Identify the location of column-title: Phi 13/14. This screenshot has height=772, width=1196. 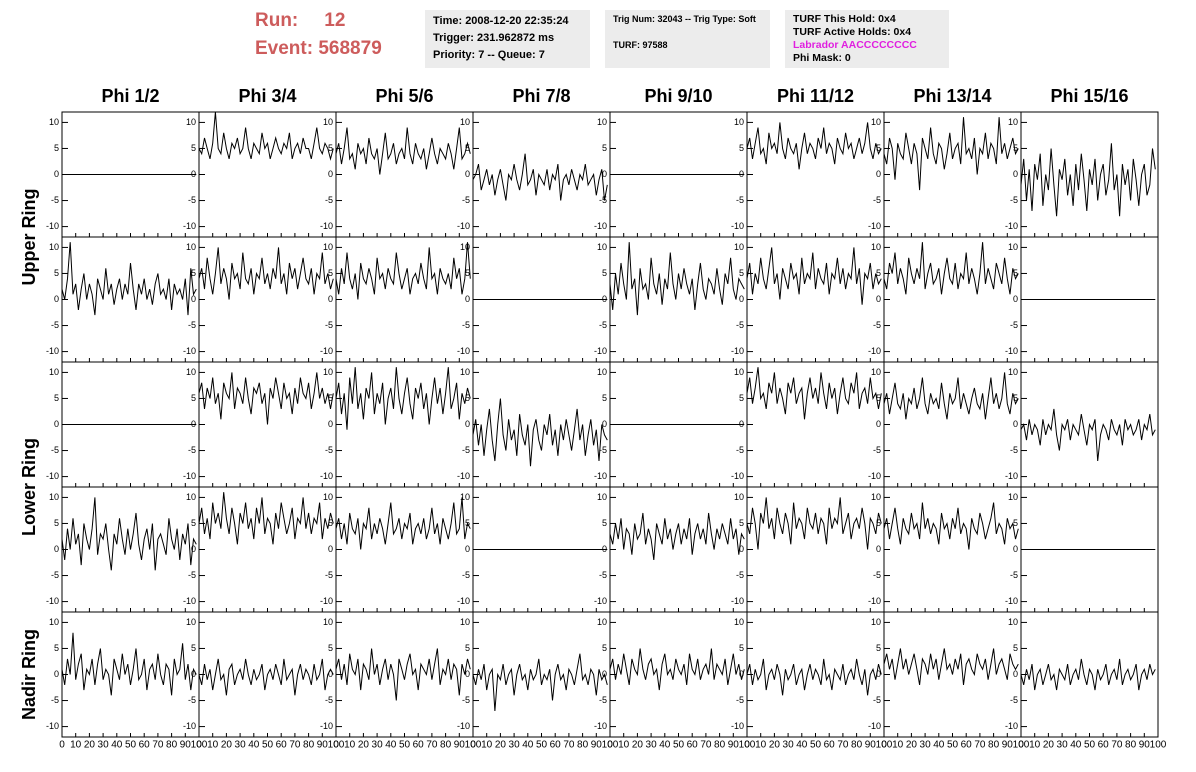
(952, 96).